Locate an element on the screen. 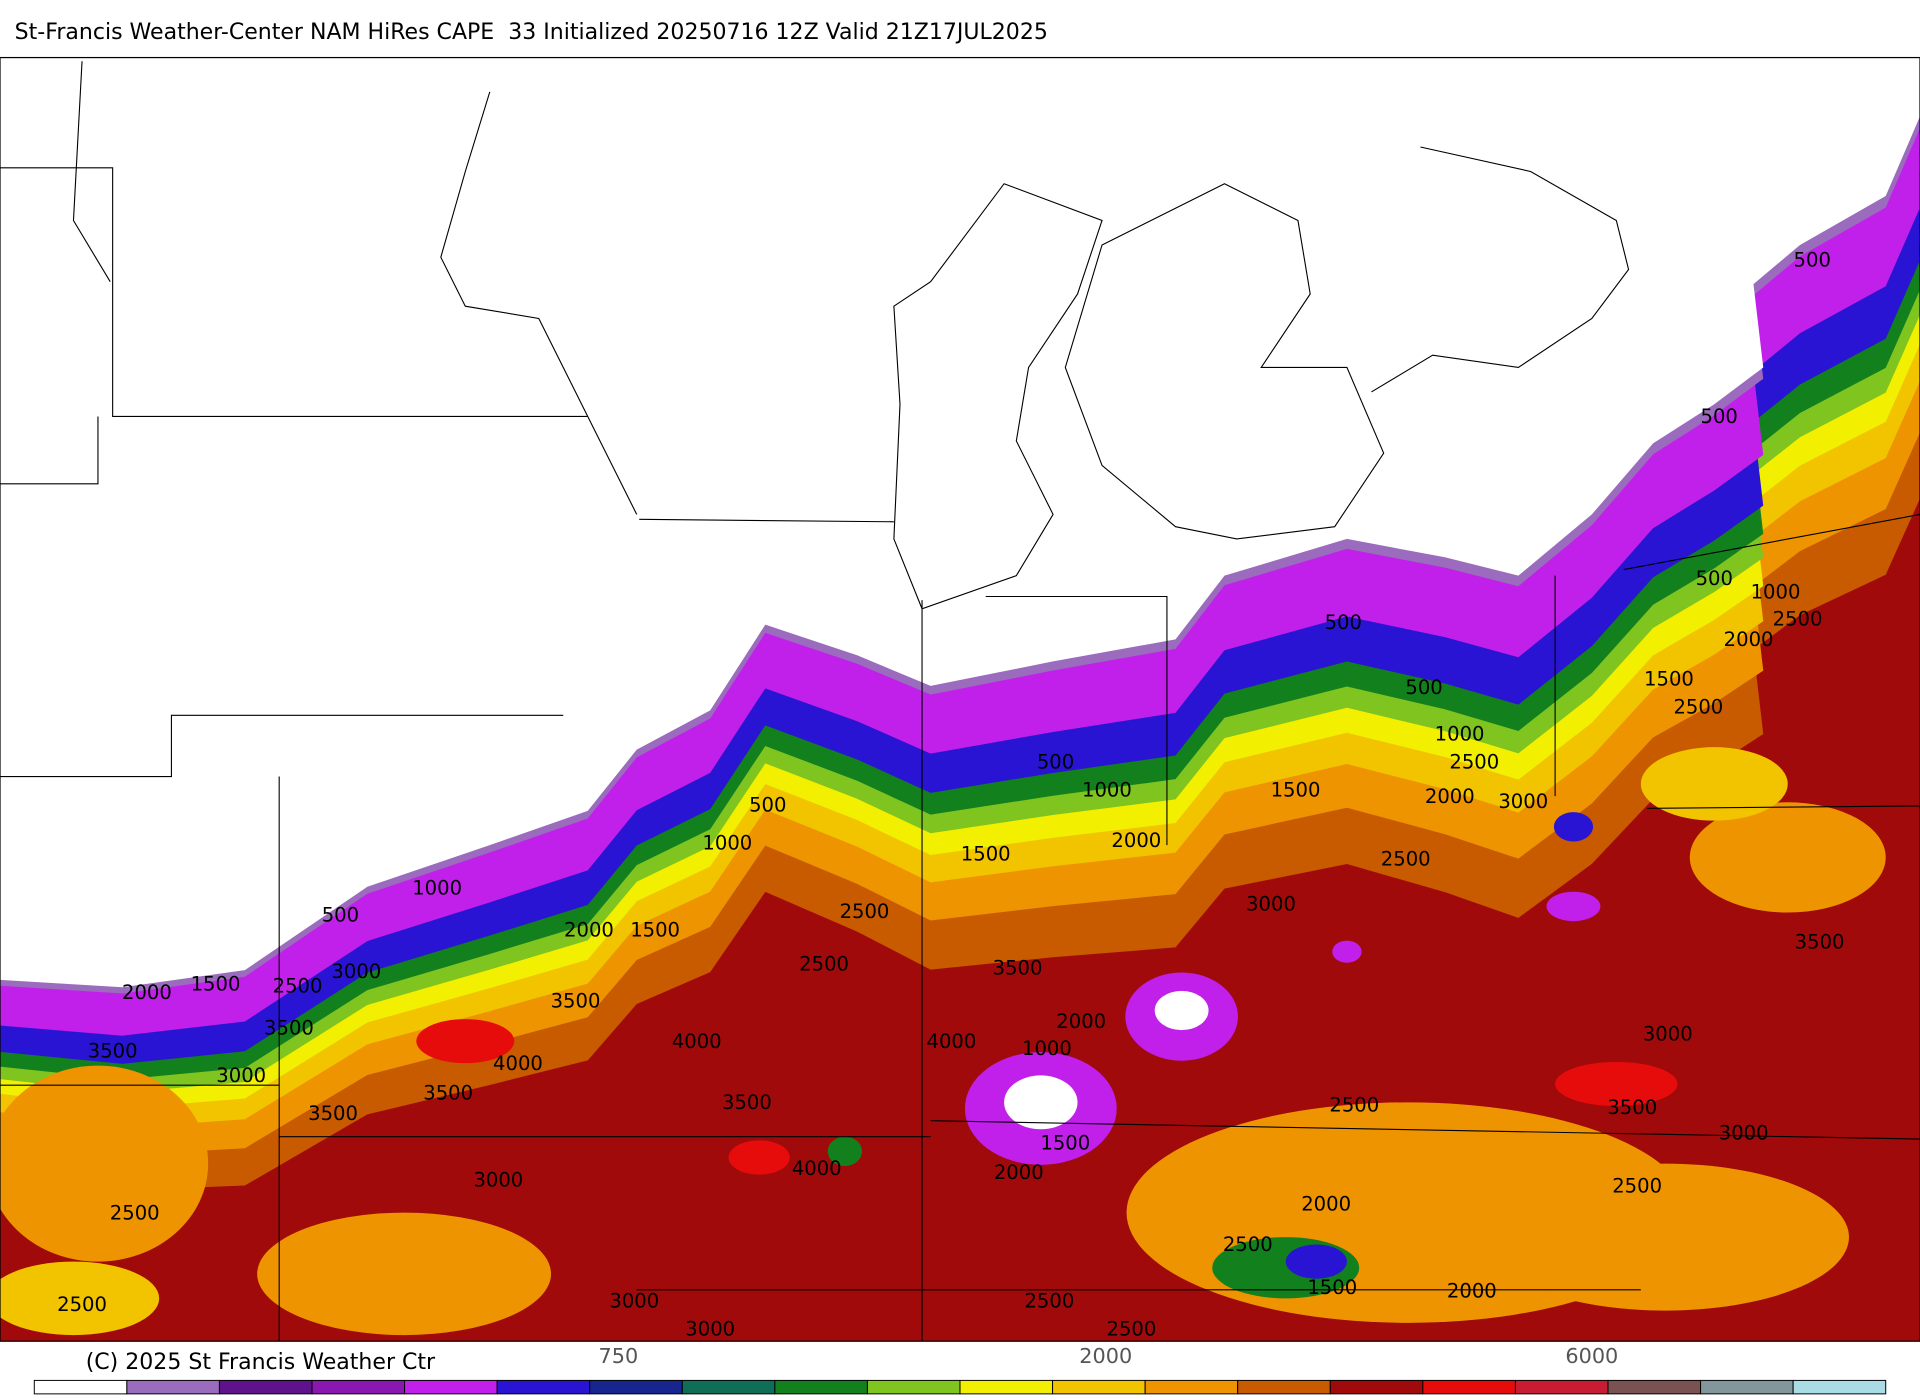 The image size is (1920, 1400). colorbar-label: 2000 is located at coordinates (1105, 1356).